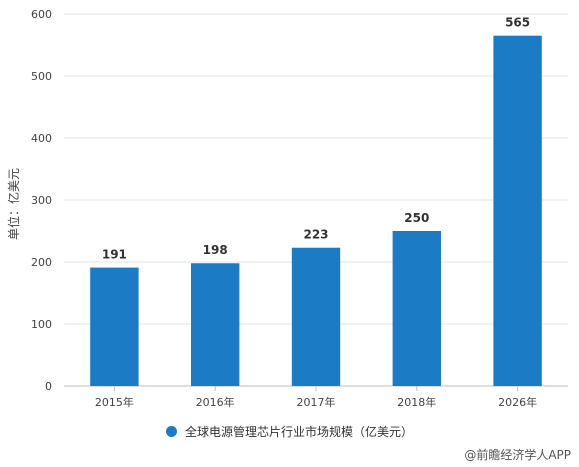  Describe the element at coordinates (171, 431) in the screenshot. I see `legend-marker` at that location.